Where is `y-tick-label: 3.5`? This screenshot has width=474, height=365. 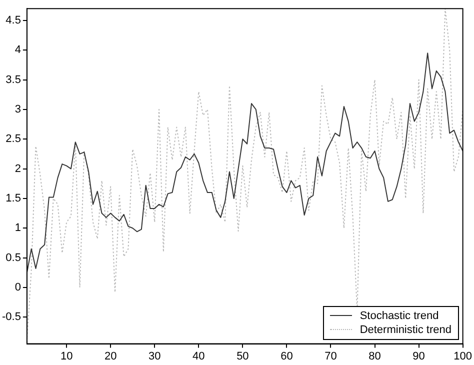 y-tick-label: 3.5 is located at coordinates (13, 80).